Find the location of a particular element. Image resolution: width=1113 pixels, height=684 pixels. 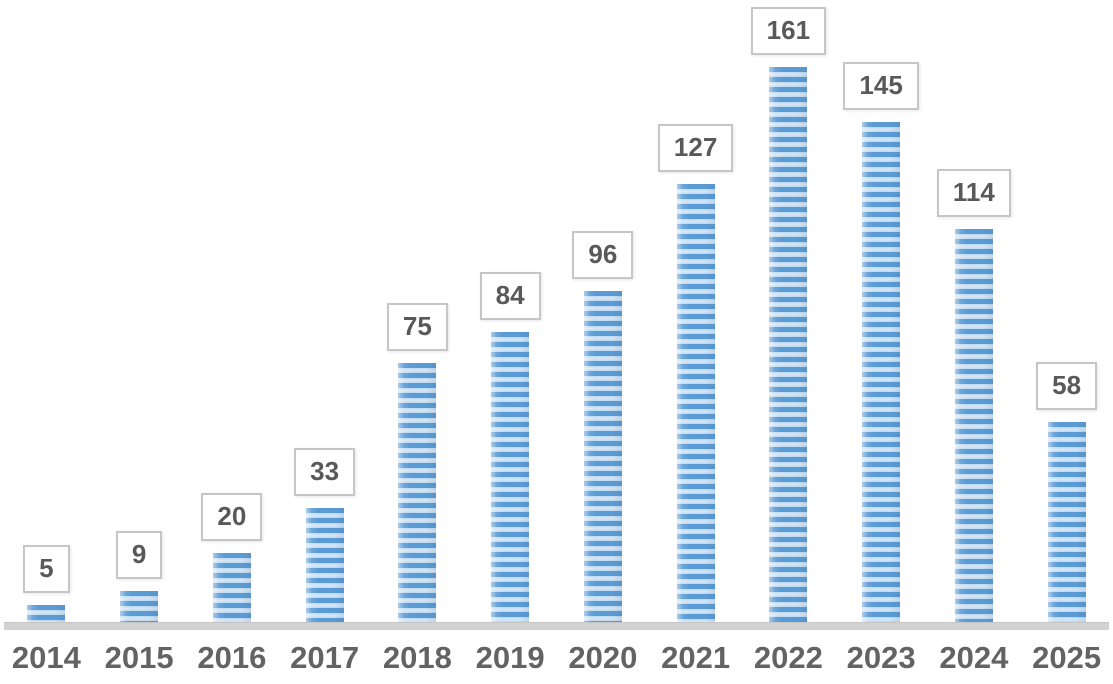

x-axis-tick-label: 2024 is located at coordinates (974, 657).